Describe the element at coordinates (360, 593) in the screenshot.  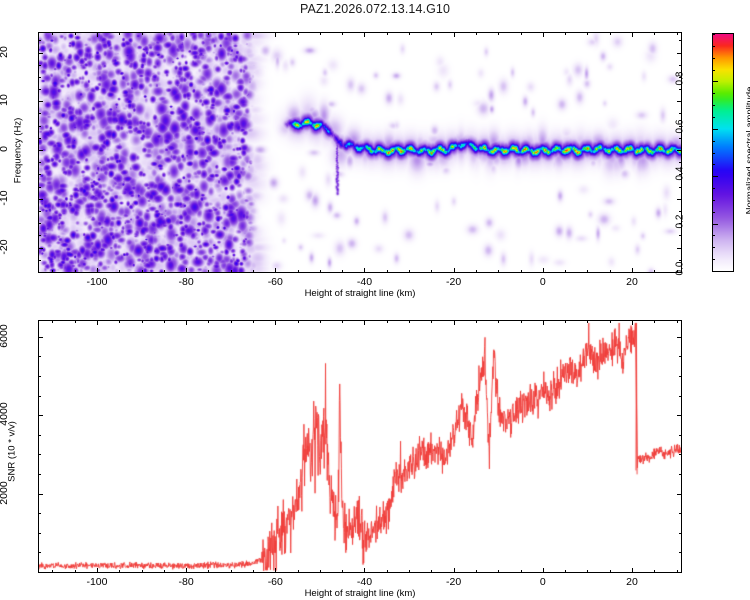
I see `snr-x-axis-title: Height of straight line (km)` at that location.